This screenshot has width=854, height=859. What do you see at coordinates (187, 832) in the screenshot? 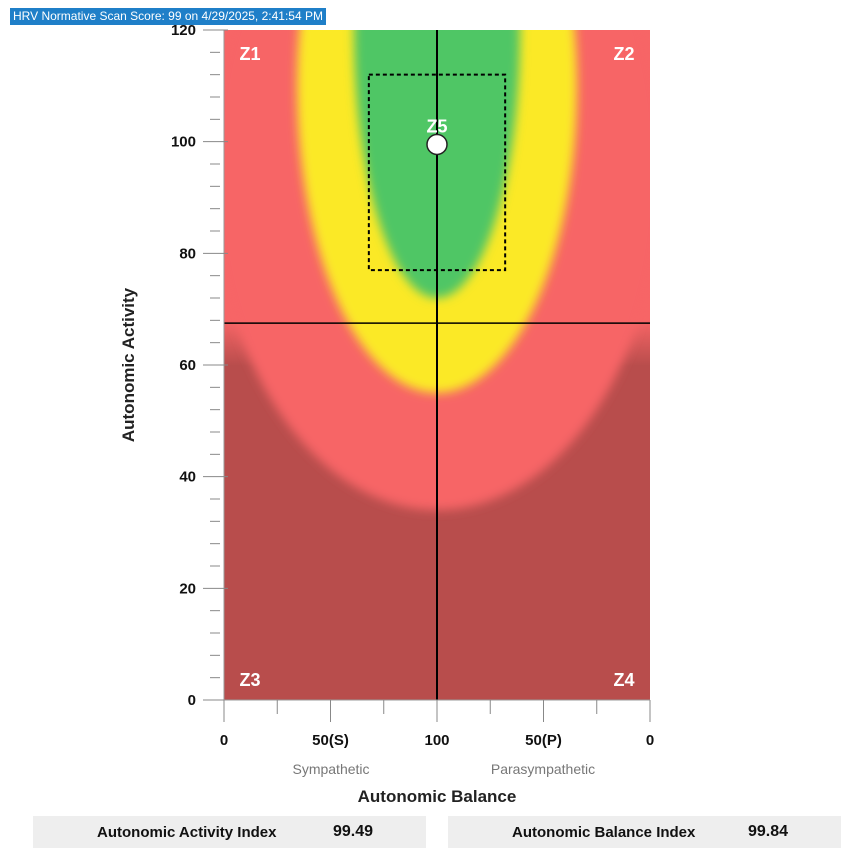
I see `activity-index-label: Autonomic Activity Index` at bounding box center [187, 832].